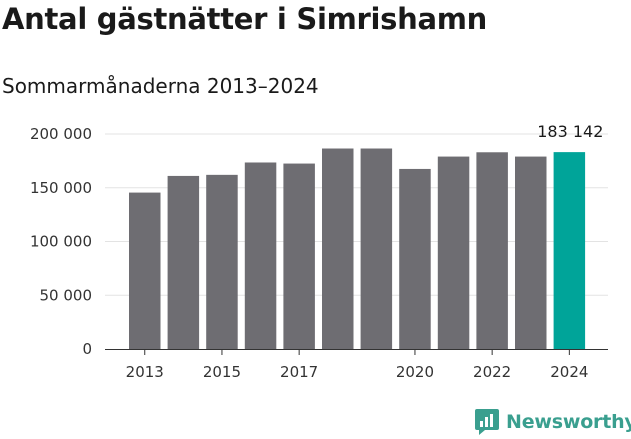 Image resolution: width=631 pixels, height=439 pixels. I want to click on x-tick-label: 2020, so click(415, 372).